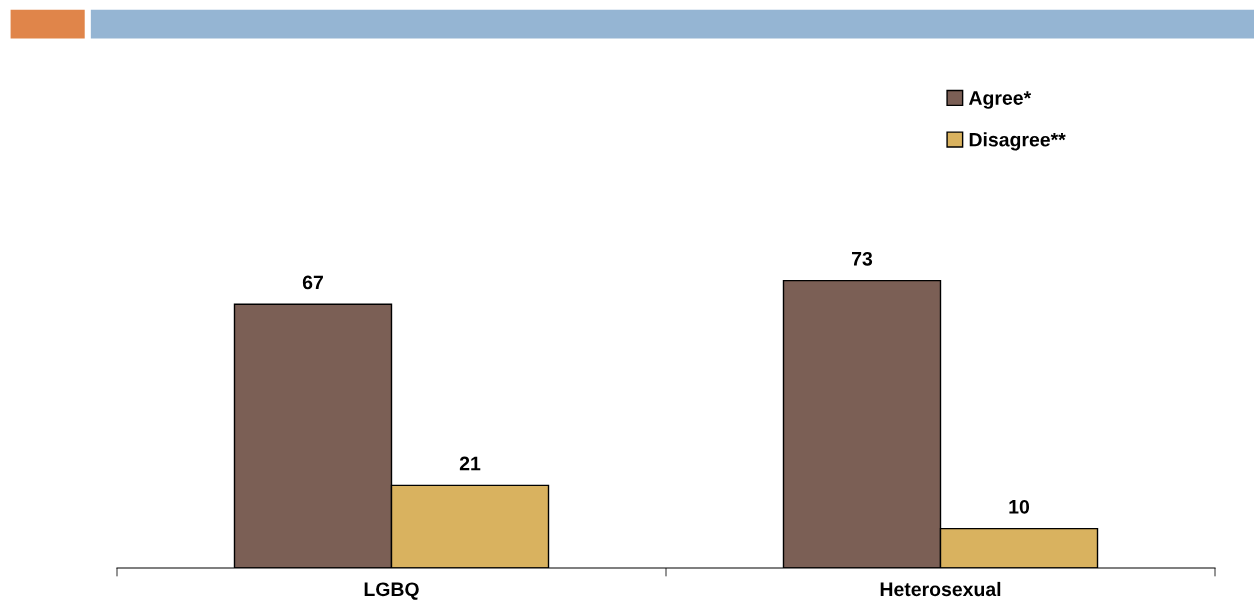 The image size is (1254, 611). I want to click on data-label: 21, so click(470, 463).